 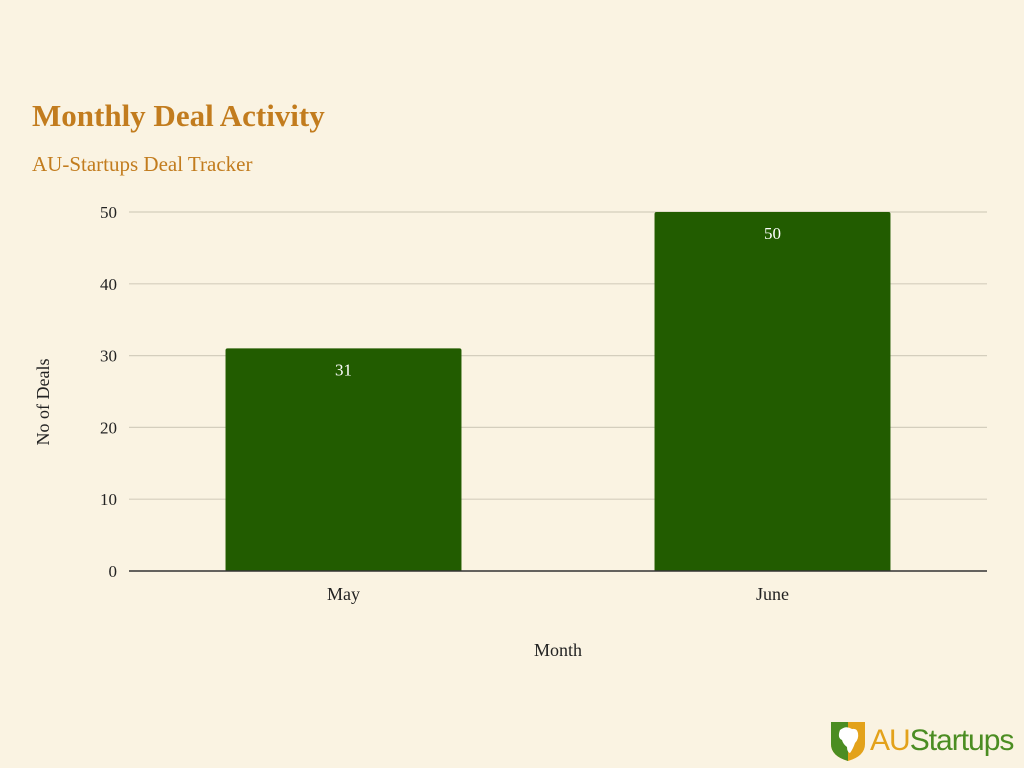 I want to click on austartups-logo: AUStartups, so click(x=921, y=741).